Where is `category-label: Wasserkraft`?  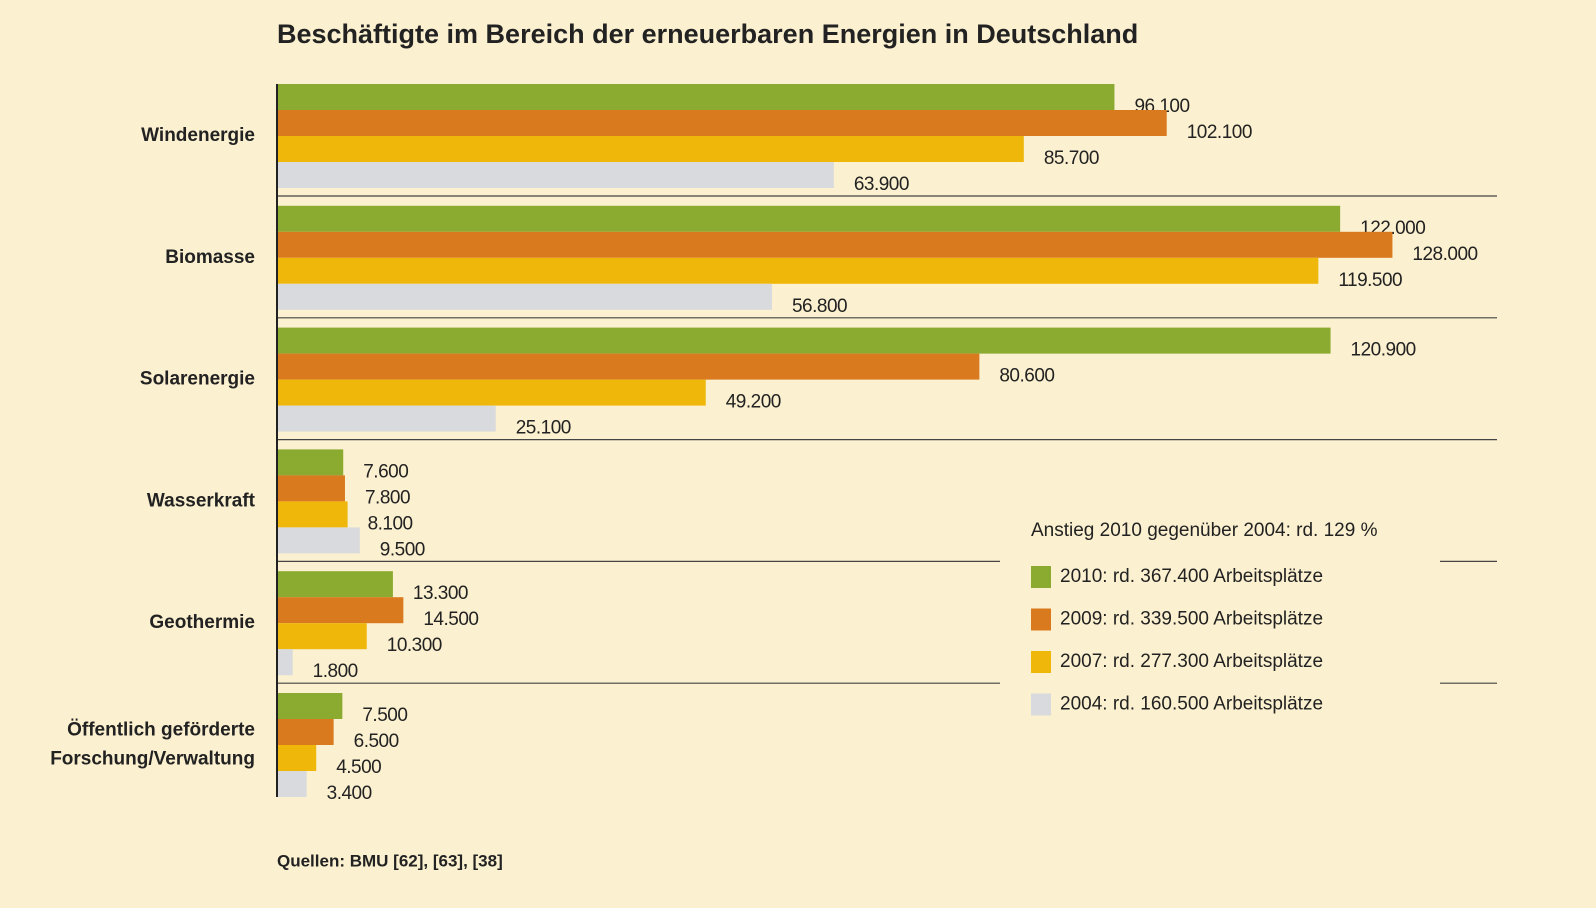 category-label: Wasserkraft is located at coordinates (201, 500).